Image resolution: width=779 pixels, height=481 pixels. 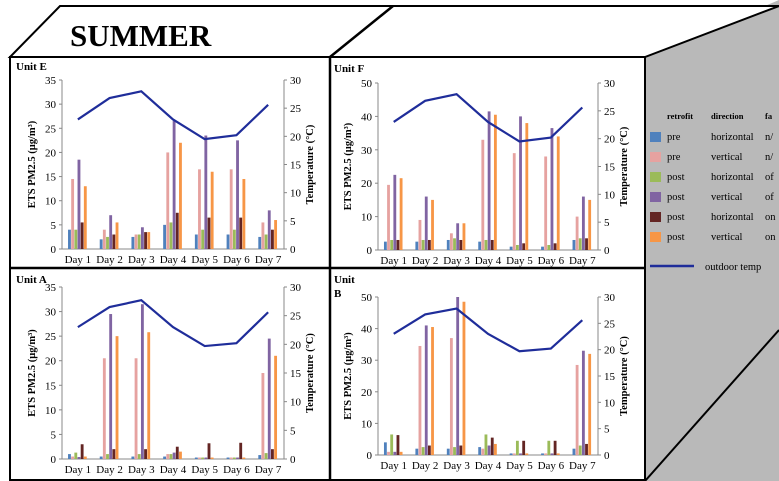 I want to click on y-tick-label: 40, so click(x=367, y=330).